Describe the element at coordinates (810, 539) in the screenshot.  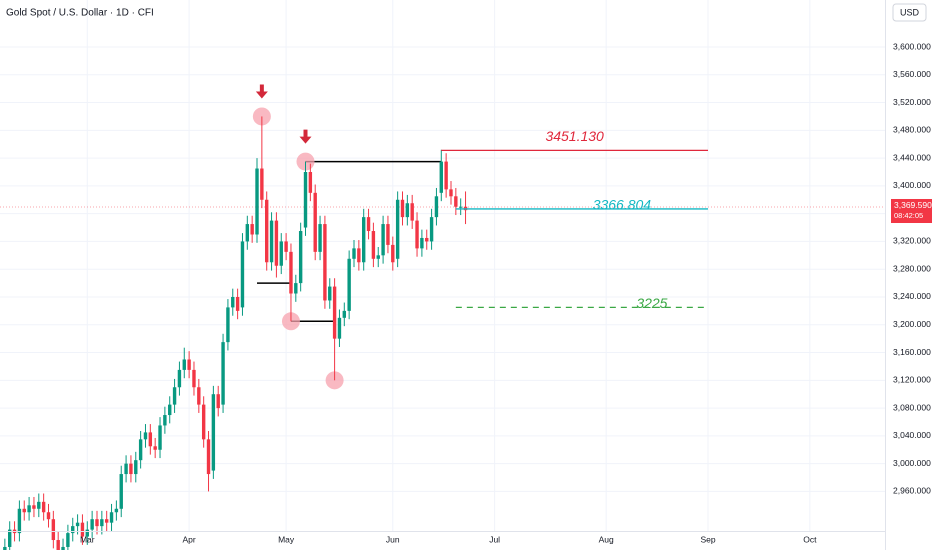
I see `x-tick-label: Oct` at that location.